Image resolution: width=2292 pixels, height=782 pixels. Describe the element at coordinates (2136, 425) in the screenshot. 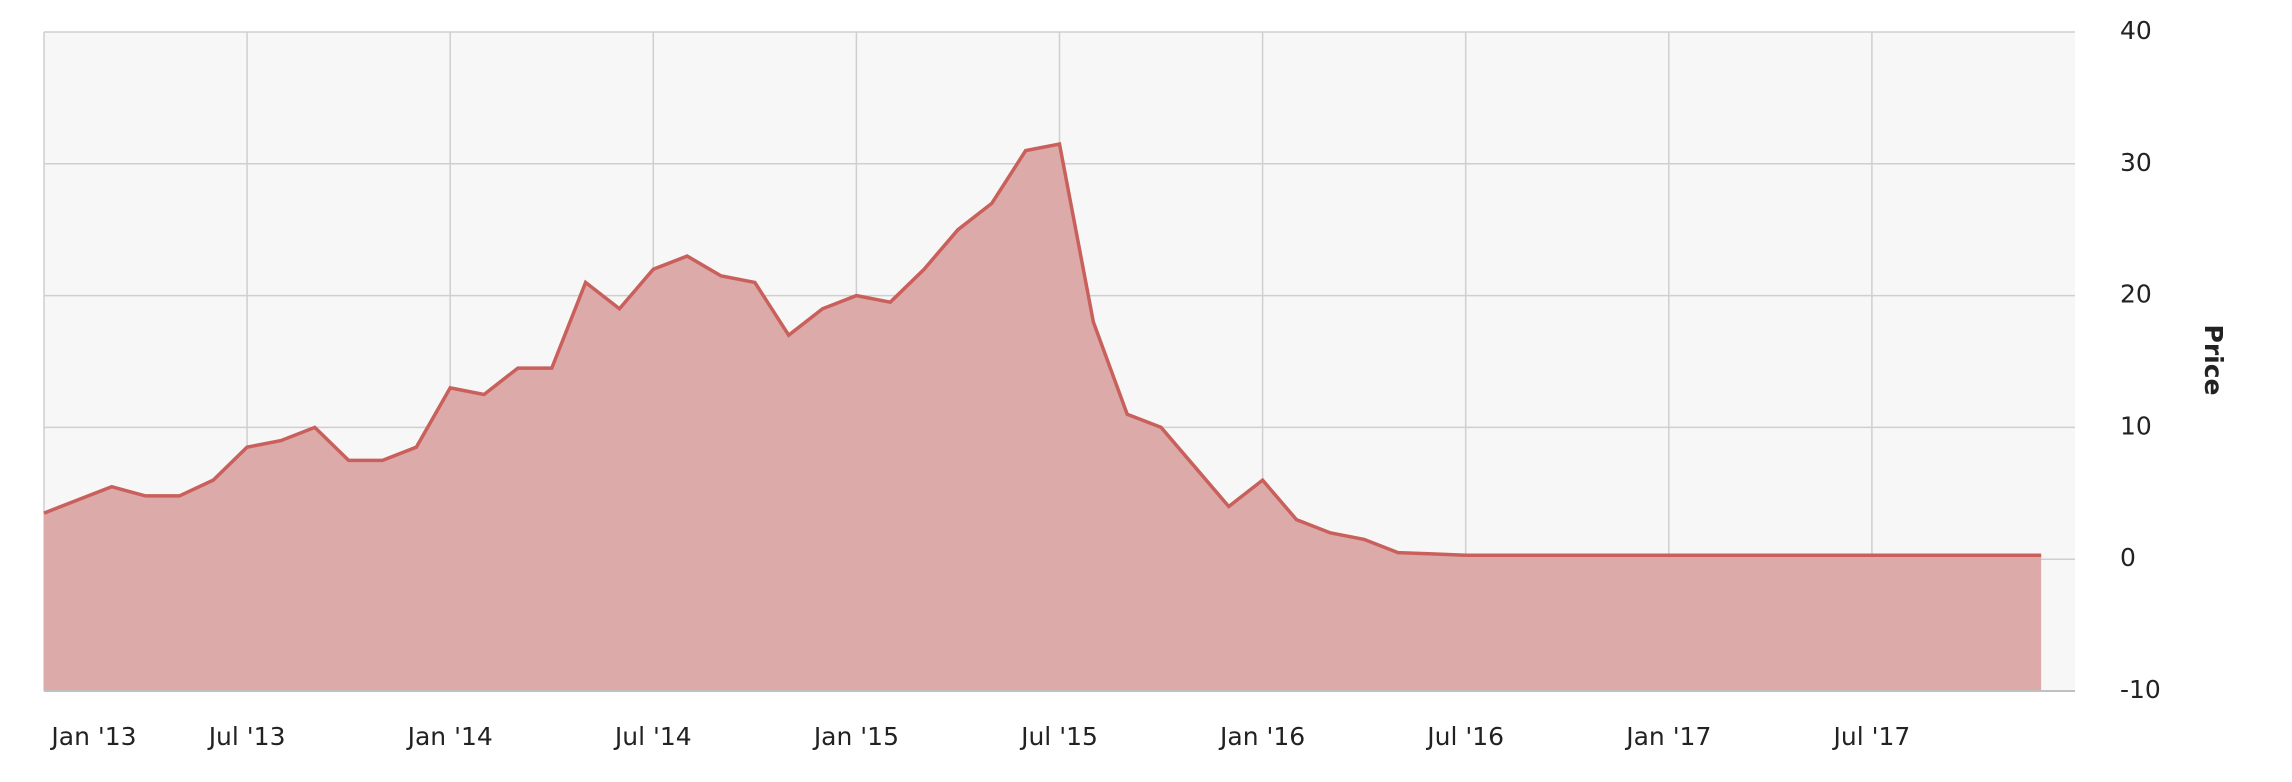

I see `y-tick-label: 10` at that location.